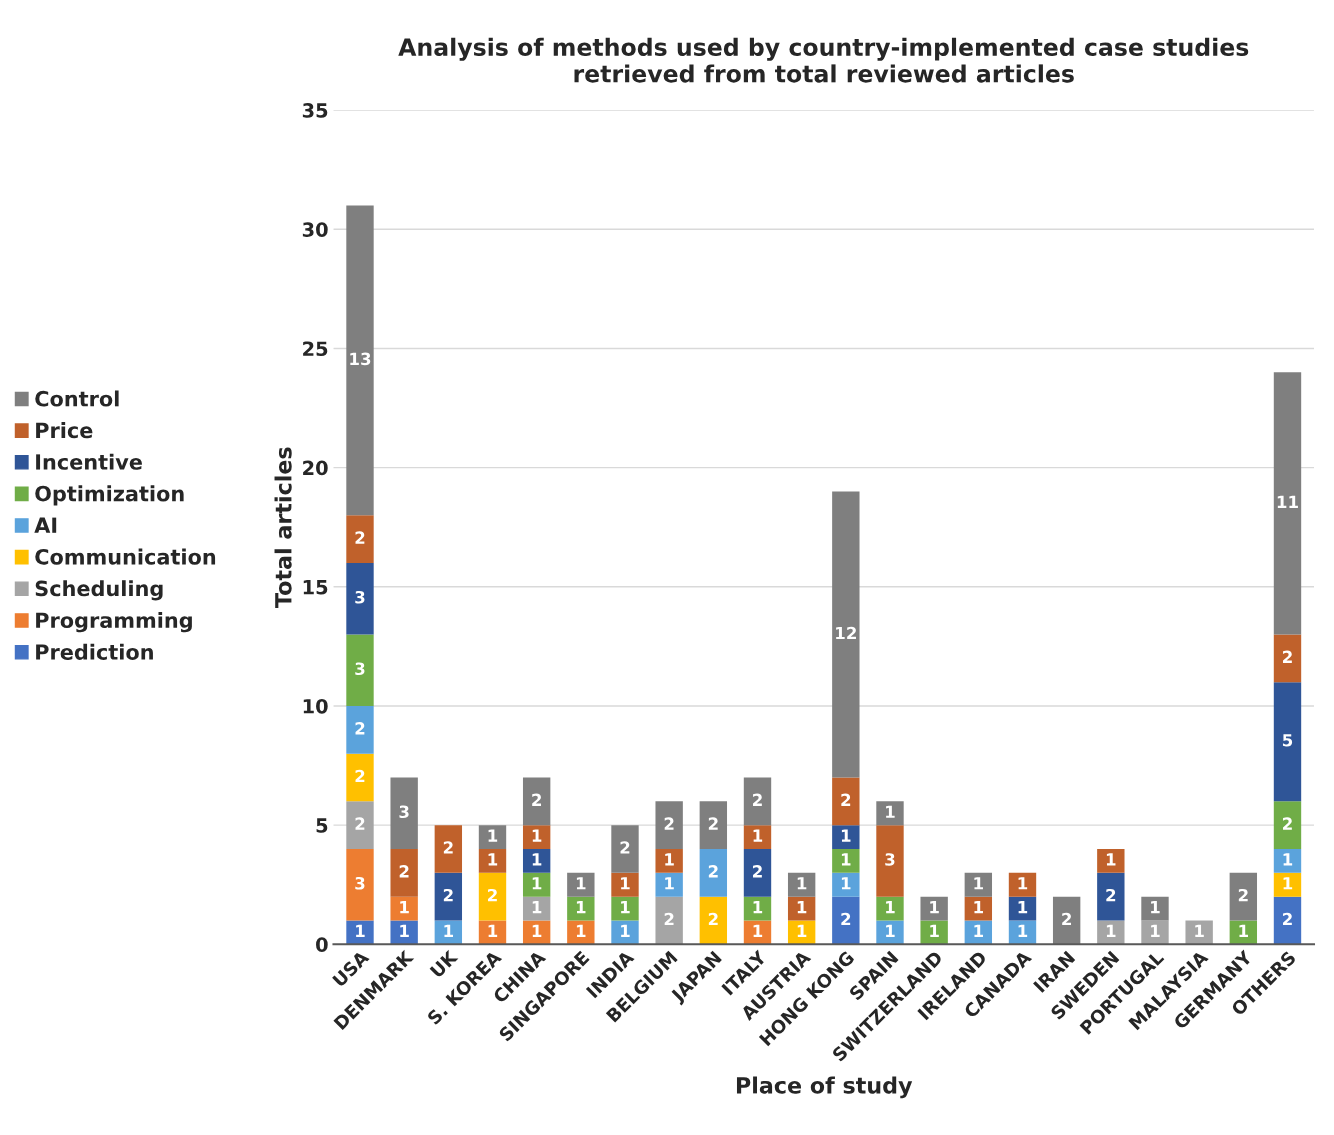 The image size is (1334, 1135). What do you see at coordinates (824, 1087) in the screenshot?
I see `x-axis-title: Place of study` at bounding box center [824, 1087].